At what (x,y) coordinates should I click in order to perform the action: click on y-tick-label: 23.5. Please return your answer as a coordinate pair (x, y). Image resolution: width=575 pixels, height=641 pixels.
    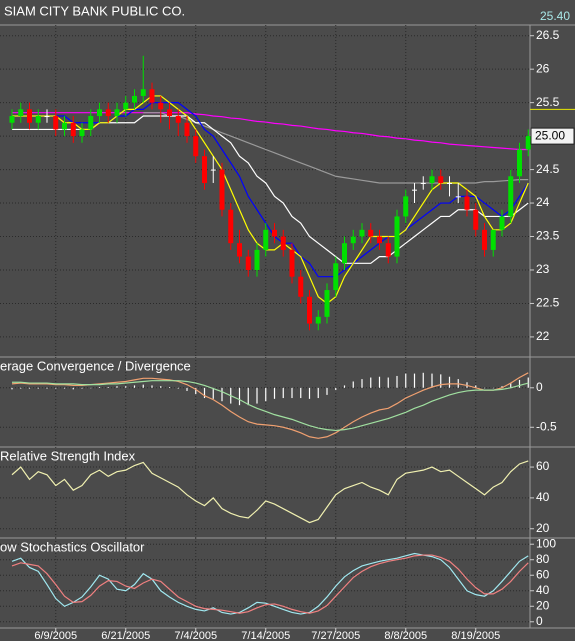
    Looking at the image, I should click on (548, 236).